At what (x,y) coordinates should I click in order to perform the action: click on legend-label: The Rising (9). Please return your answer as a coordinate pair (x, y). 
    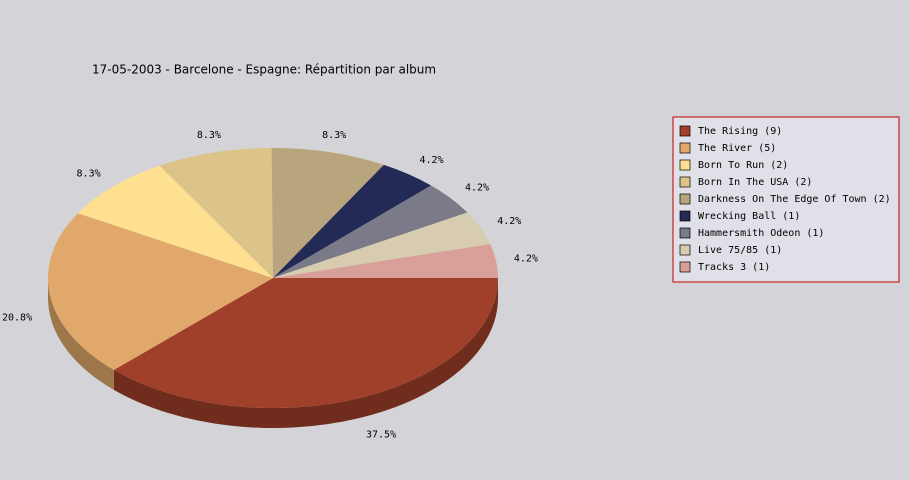
    Looking at the image, I should click on (740, 131).